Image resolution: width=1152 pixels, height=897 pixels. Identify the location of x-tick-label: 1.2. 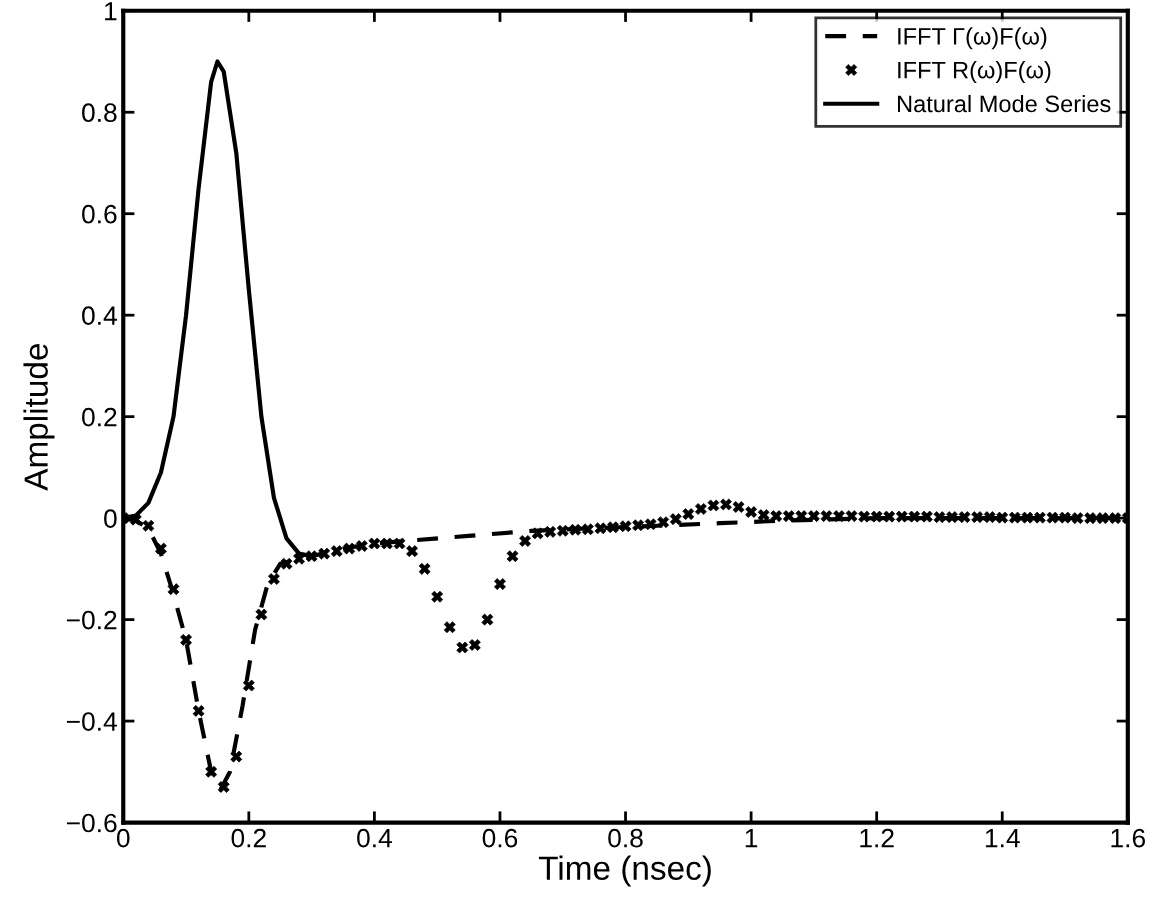
(877, 838).